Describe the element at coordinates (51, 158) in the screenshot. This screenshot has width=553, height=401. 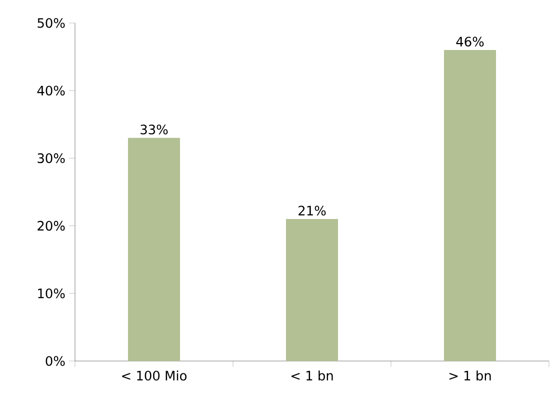
I see `y-tick-label: 30%` at that location.